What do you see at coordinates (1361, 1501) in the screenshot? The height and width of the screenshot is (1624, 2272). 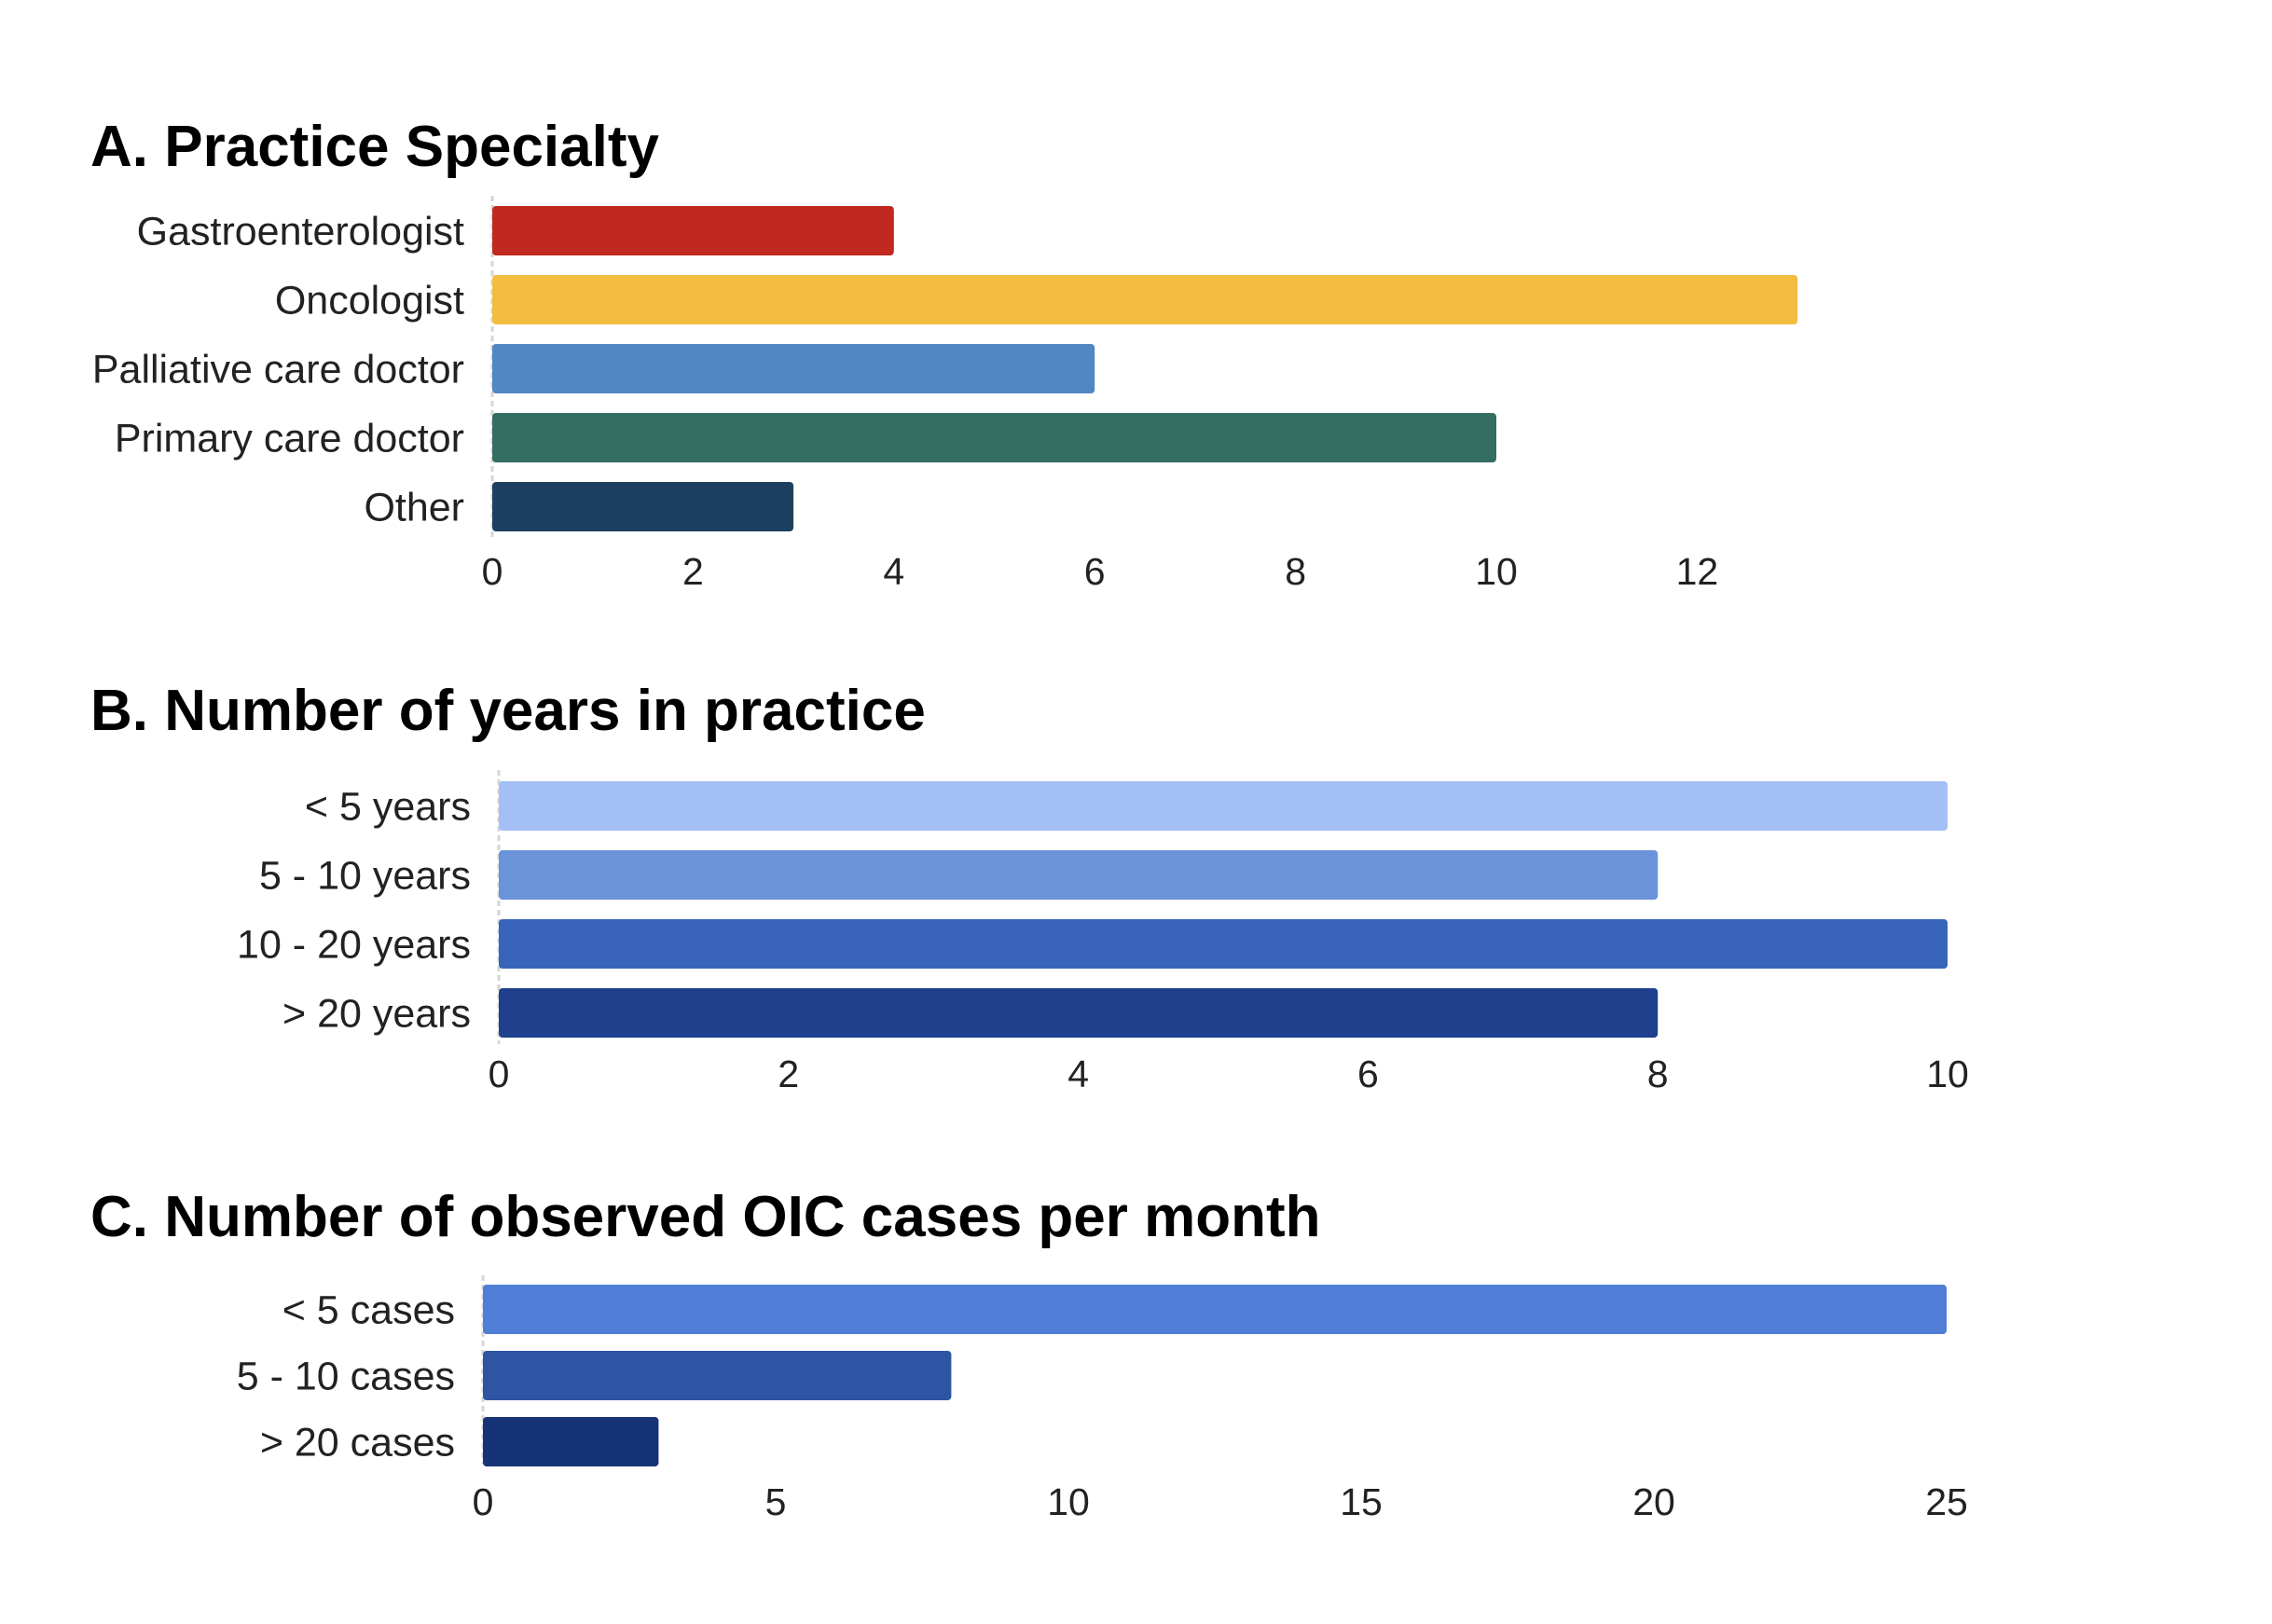 I see `panel-c-x-tick-label: 15` at bounding box center [1361, 1501].